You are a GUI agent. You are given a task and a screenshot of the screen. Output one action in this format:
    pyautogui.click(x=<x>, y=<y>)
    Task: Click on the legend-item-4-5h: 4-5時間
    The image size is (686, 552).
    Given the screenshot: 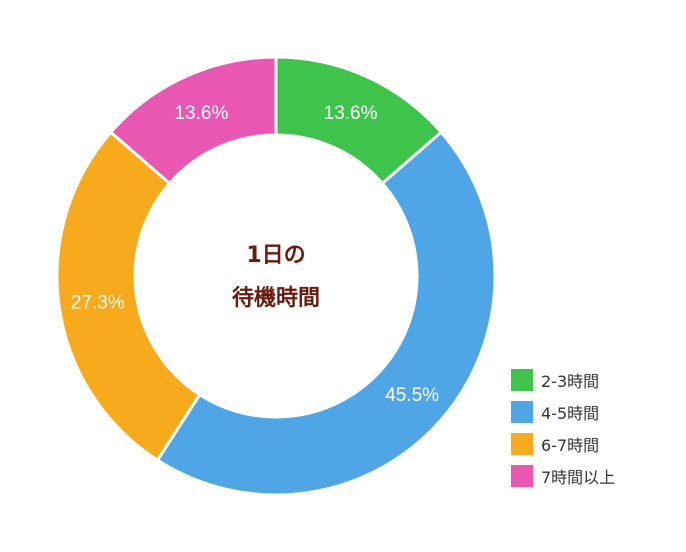 What is the action you would take?
    pyautogui.click(x=596, y=411)
    